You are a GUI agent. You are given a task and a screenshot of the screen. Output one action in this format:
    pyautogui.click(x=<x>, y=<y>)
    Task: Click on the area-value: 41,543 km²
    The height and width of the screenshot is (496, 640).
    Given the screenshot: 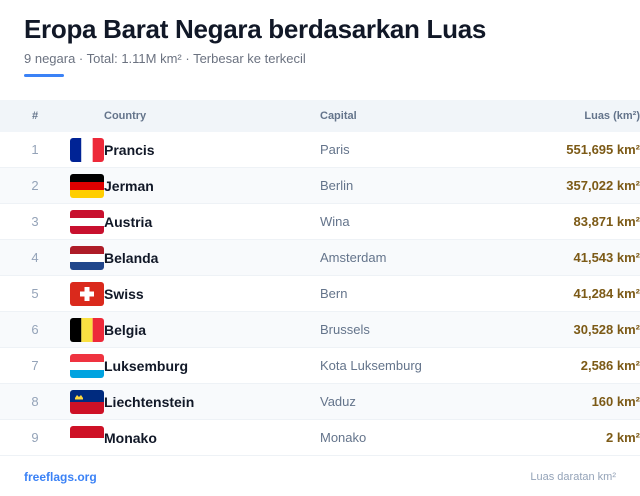 What is the action you would take?
    pyautogui.click(x=606, y=257)
    